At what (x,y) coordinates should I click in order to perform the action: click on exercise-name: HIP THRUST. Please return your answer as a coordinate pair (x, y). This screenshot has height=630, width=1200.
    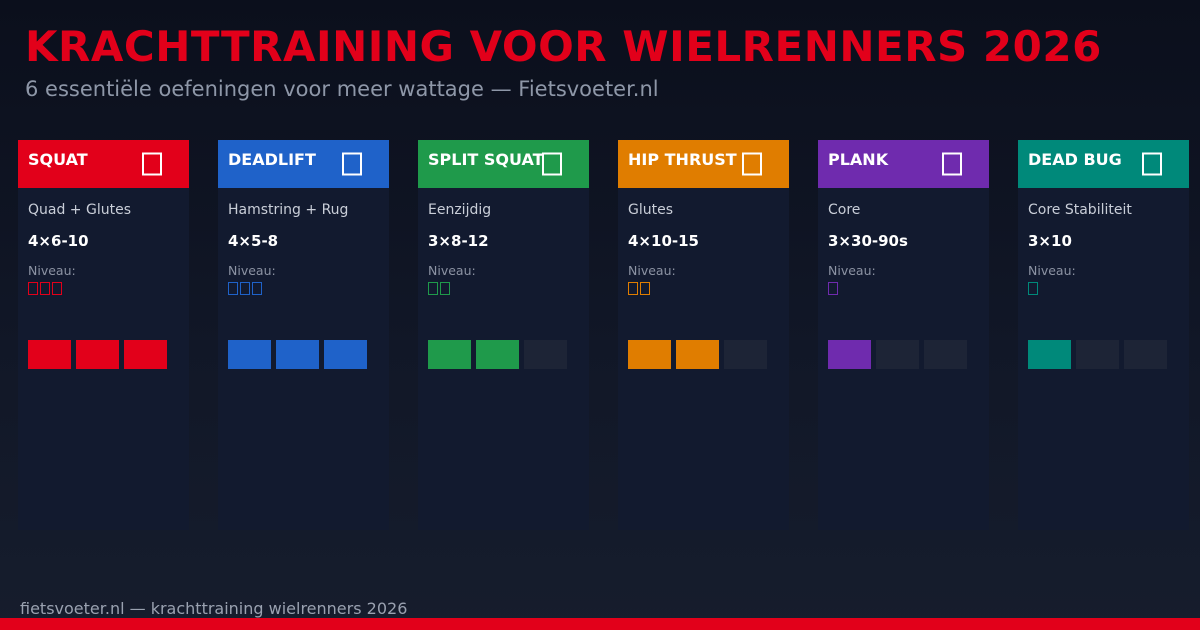
    Looking at the image, I should click on (682, 159).